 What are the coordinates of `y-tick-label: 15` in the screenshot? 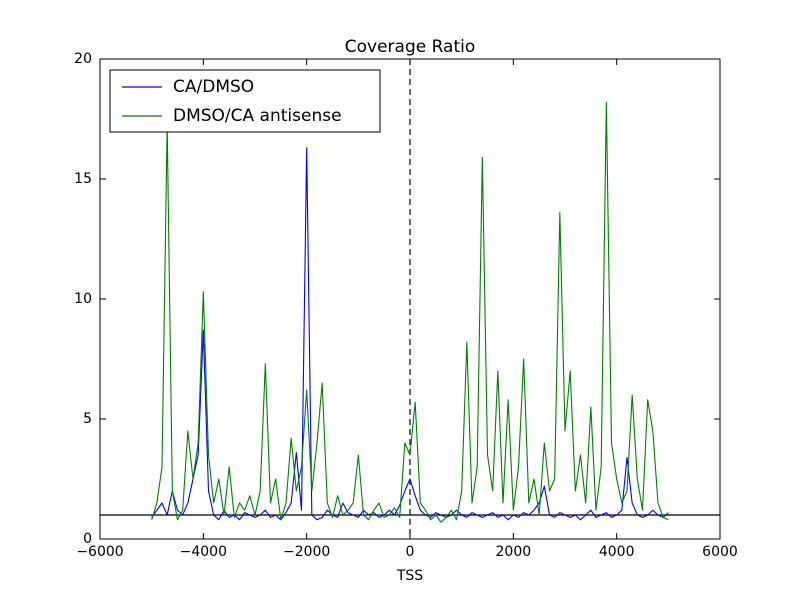 It's located at (83, 179).